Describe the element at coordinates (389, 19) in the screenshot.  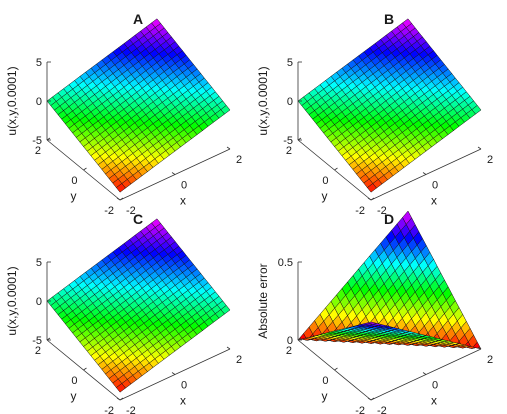
I see `subplot-title: B` at that location.